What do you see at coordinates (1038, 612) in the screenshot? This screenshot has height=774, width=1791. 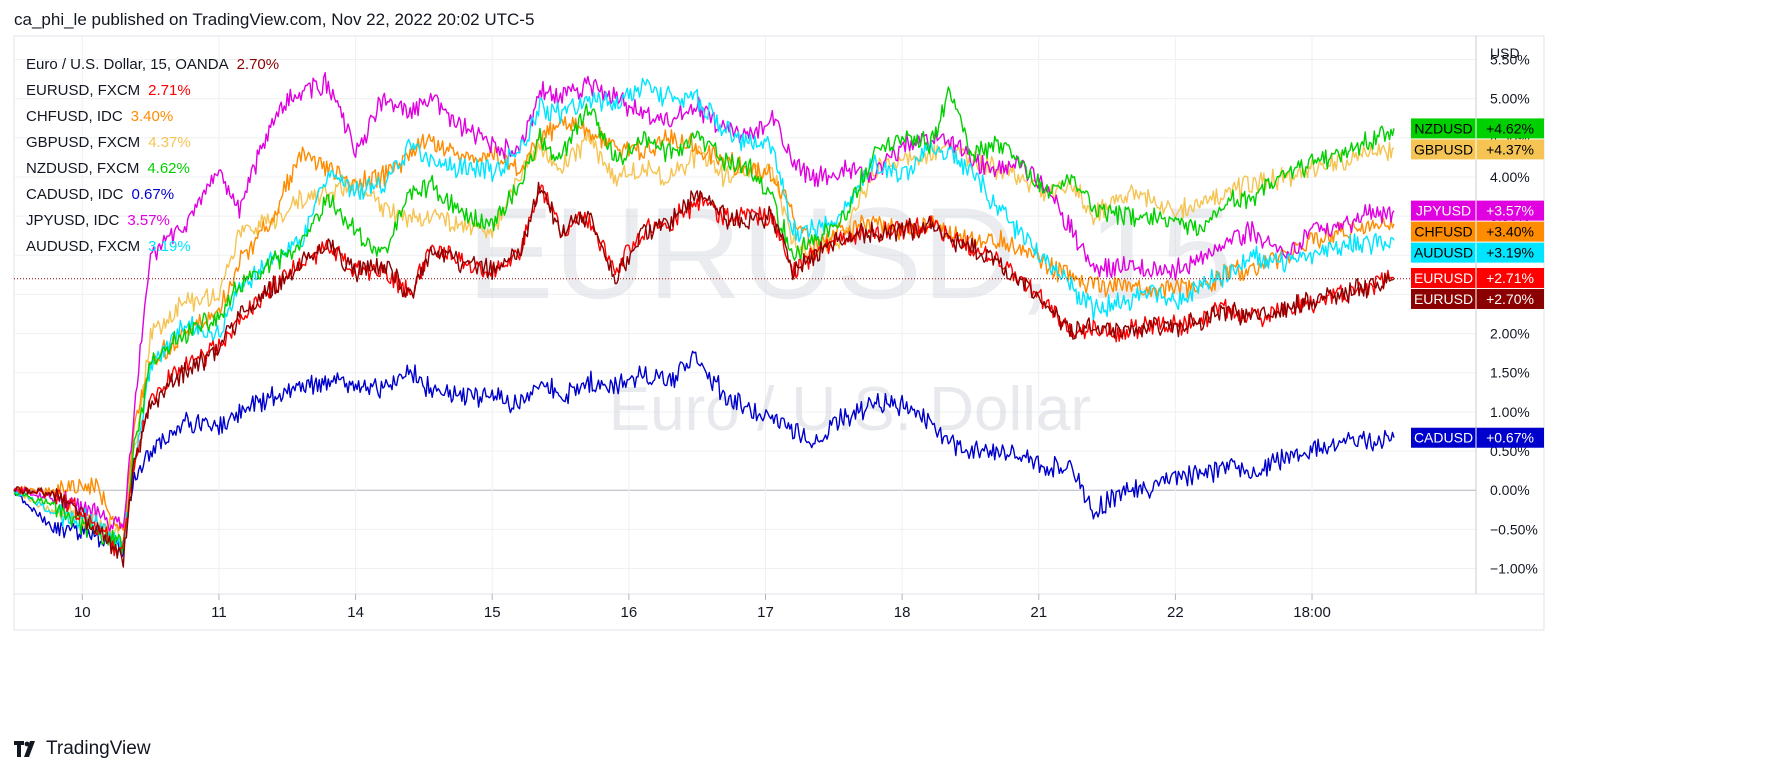 I see `x-tick-label: 21` at bounding box center [1038, 612].